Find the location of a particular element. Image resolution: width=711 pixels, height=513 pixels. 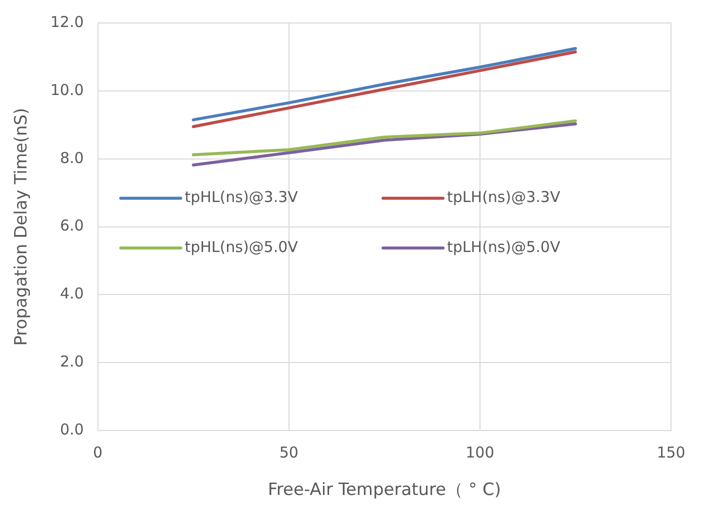

legend-label: tpHL(ns)@3.3V is located at coordinates (241, 197).